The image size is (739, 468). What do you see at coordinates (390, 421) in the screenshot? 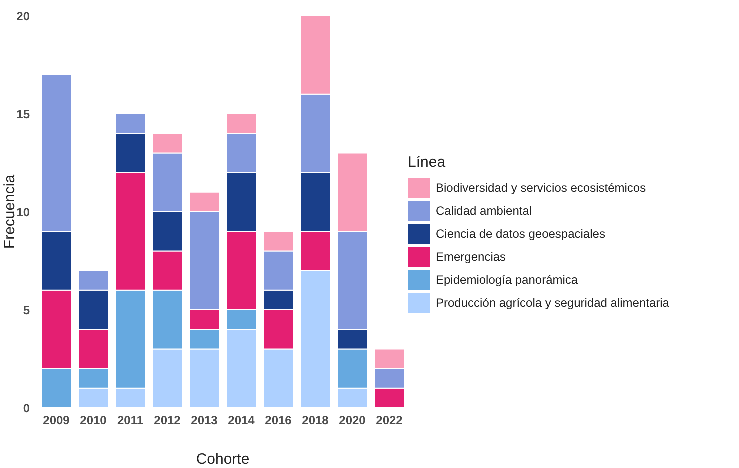
I see `x-tick-label: 2022` at bounding box center [390, 421].